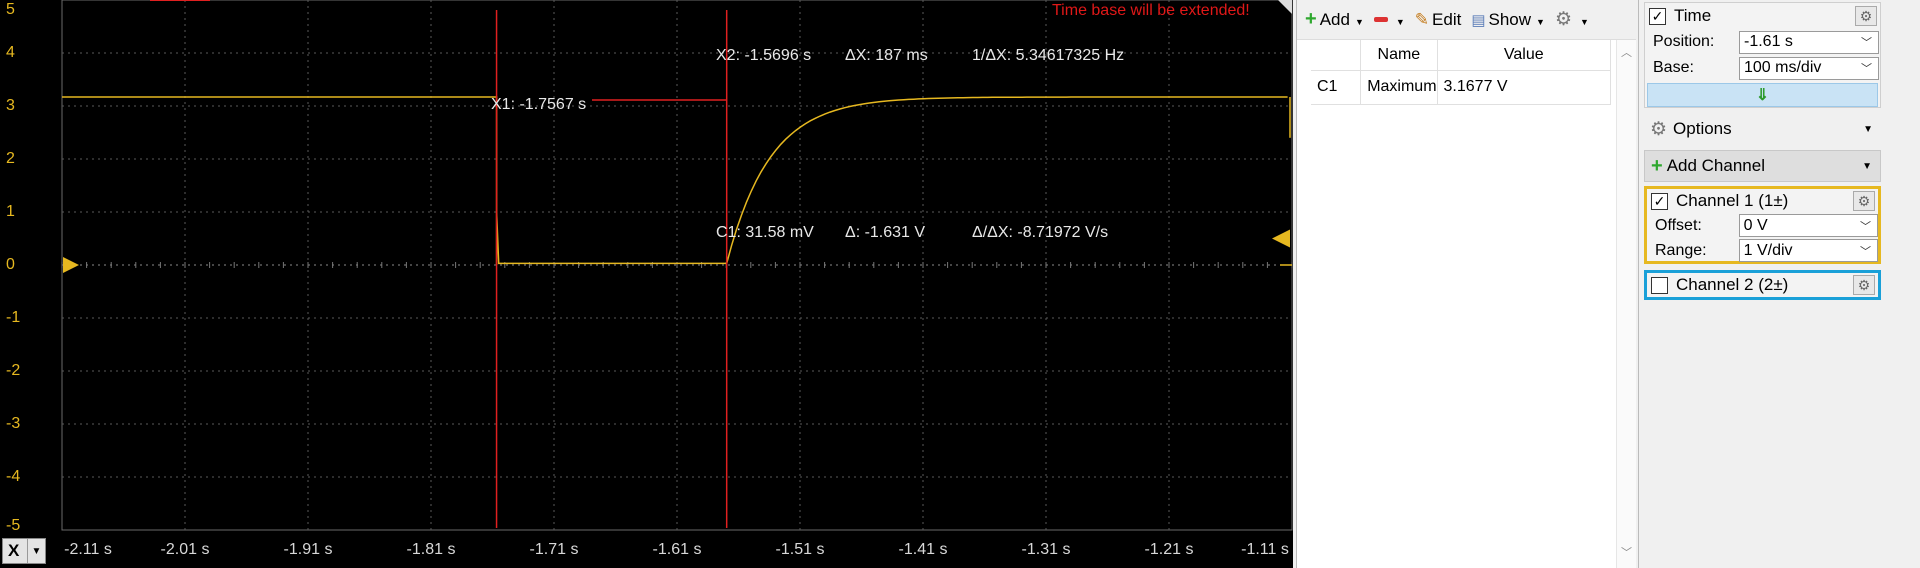 Image resolution: width=1920 pixels, height=568 pixels. I want to click on y-tick-label: 3, so click(10, 105).